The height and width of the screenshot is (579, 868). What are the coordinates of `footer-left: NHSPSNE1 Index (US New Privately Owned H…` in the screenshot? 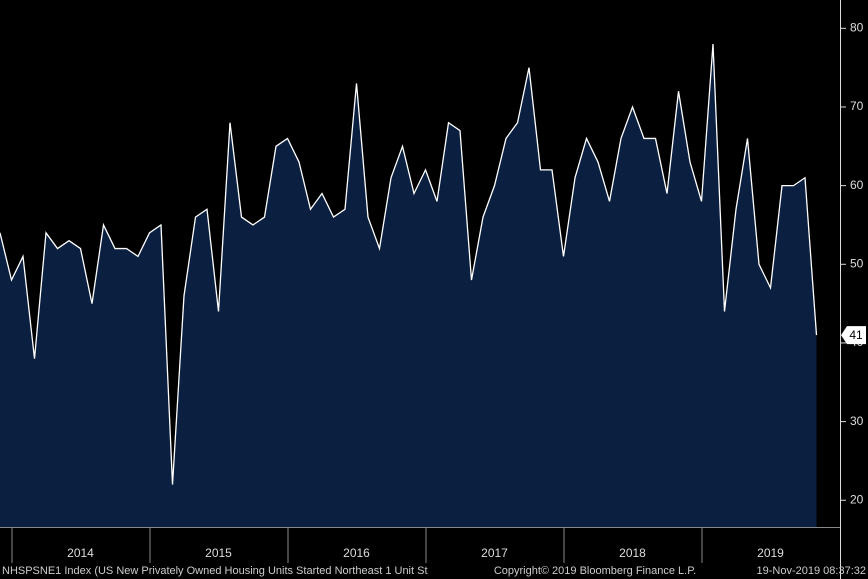 It's located at (215, 571).